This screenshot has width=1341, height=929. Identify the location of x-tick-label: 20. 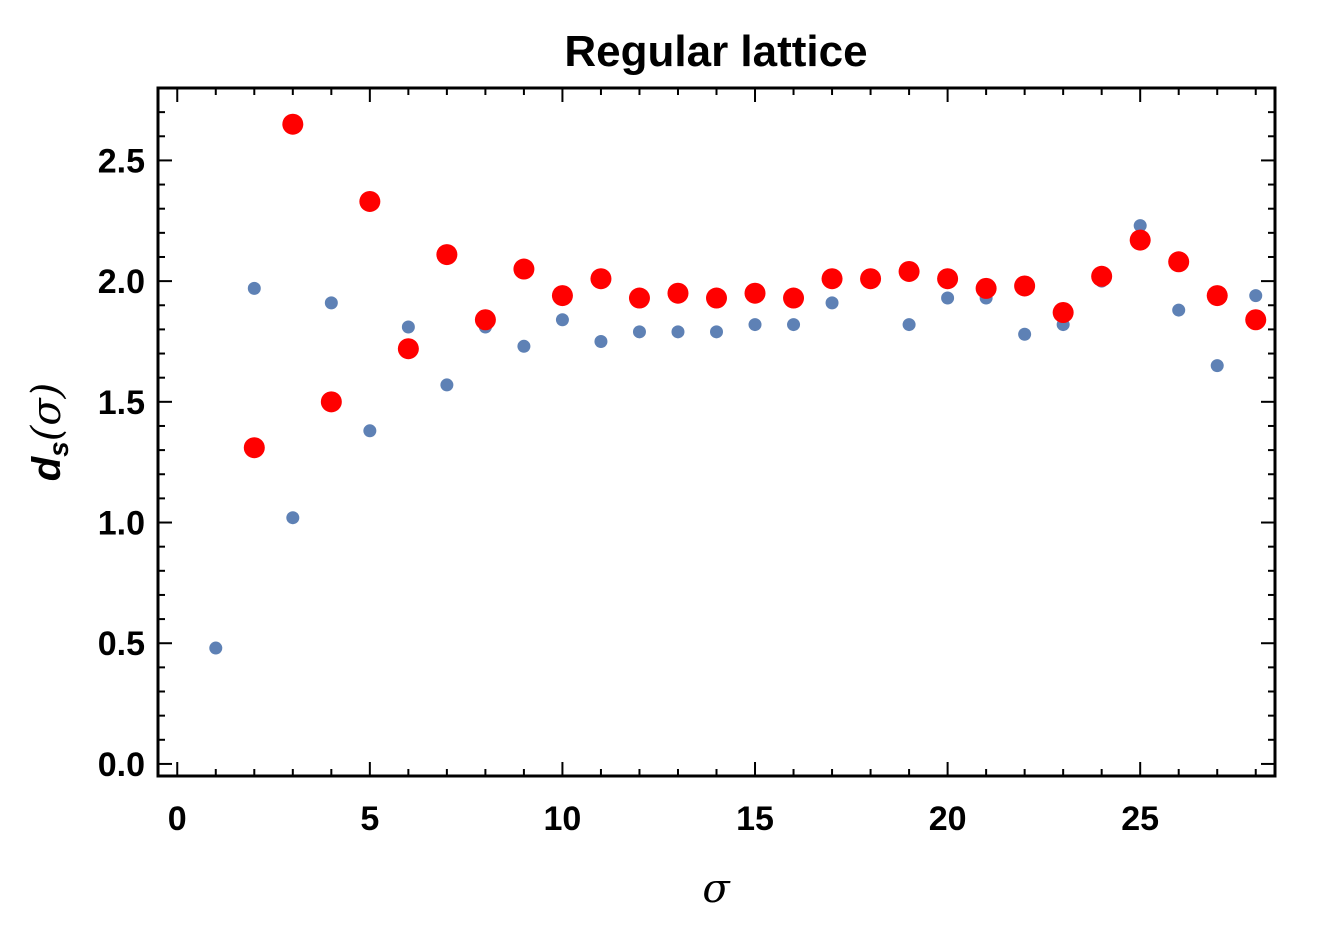
(948, 819).